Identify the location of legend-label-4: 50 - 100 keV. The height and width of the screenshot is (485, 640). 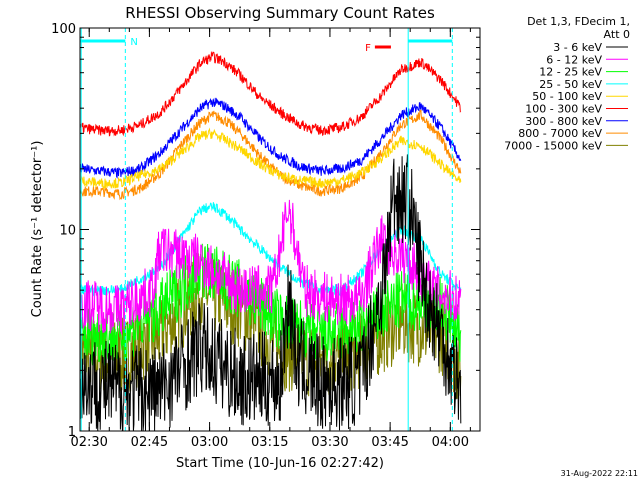
(567, 96).